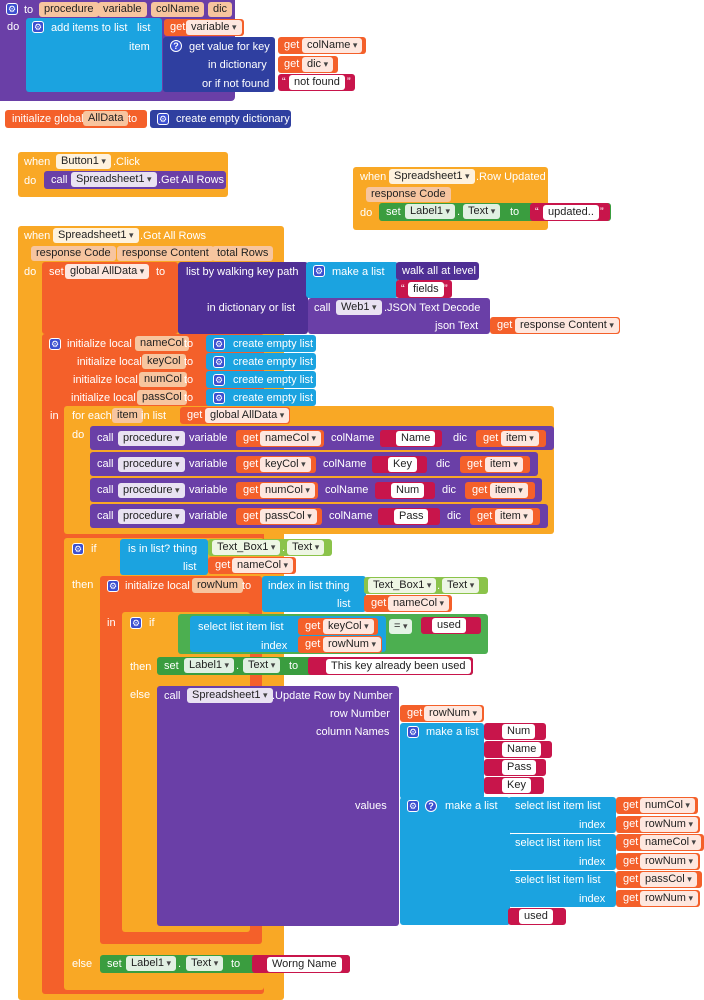 This screenshot has width=704, height=1000. I want to click on local-numCol-field: numCol, so click(163, 379).